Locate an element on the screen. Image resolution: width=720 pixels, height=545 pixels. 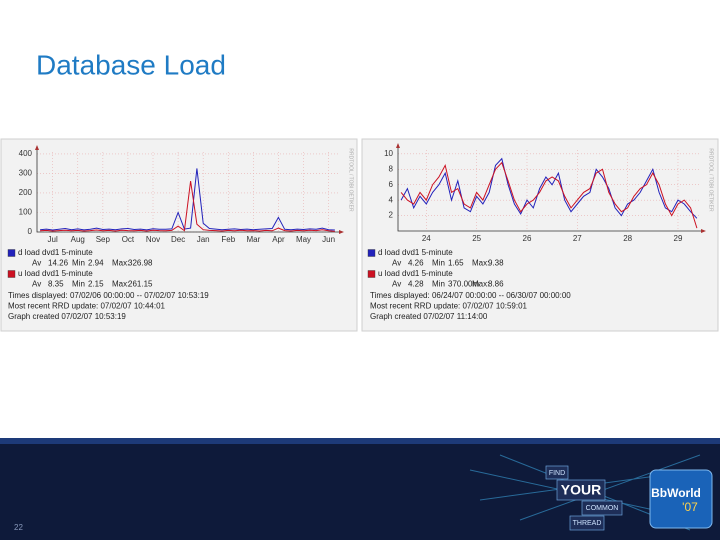
event-year: '07 is located at coordinates (690, 507).